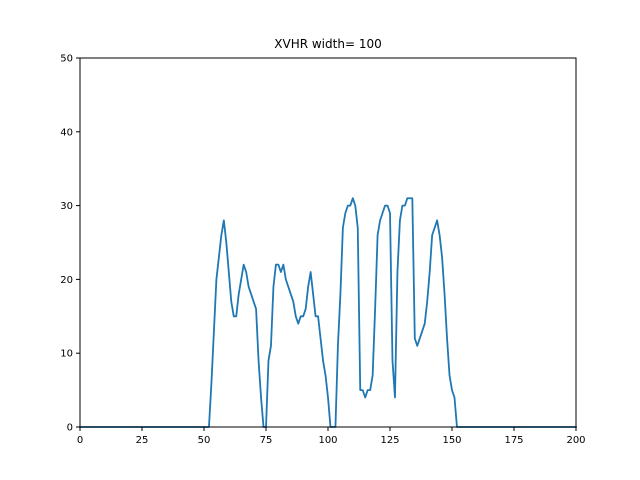 Image resolution: width=640 pixels, height=480 pixels. I want to click on x-tick-label: 50, so click(204, 440).